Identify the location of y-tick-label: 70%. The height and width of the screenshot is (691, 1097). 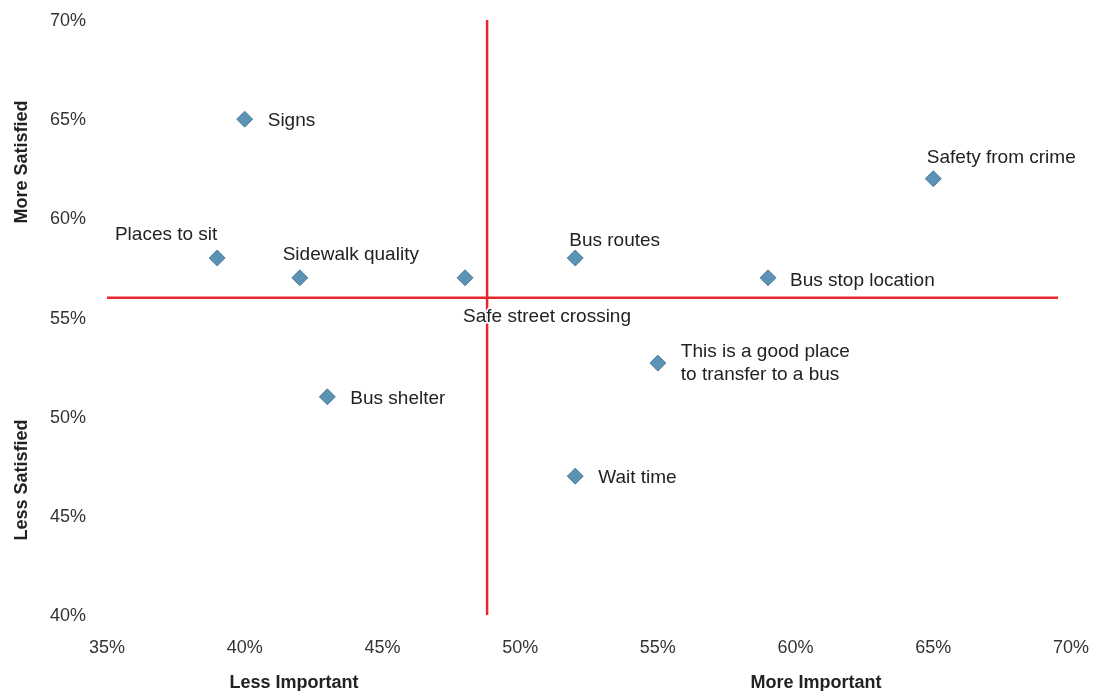
(67, 20).